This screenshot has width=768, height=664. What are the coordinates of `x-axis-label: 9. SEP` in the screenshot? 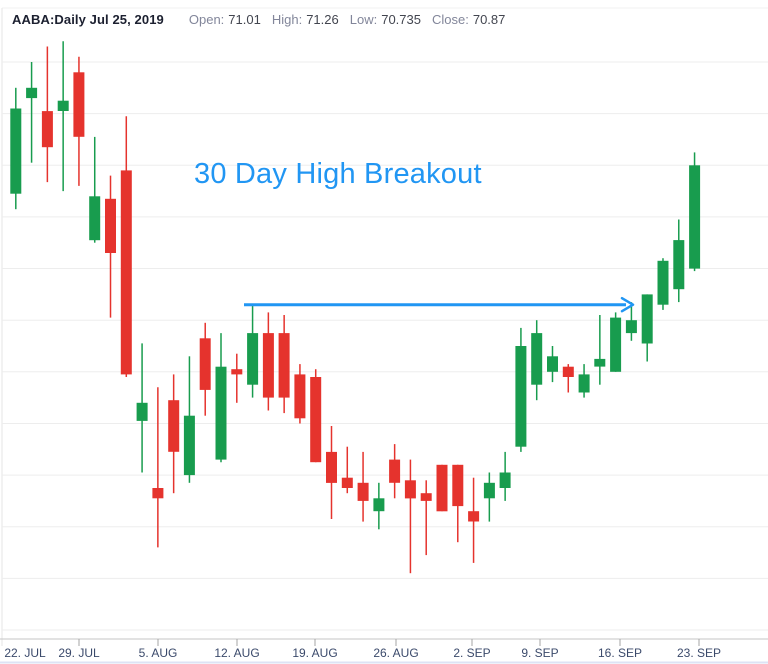 It's located at (539, 653).